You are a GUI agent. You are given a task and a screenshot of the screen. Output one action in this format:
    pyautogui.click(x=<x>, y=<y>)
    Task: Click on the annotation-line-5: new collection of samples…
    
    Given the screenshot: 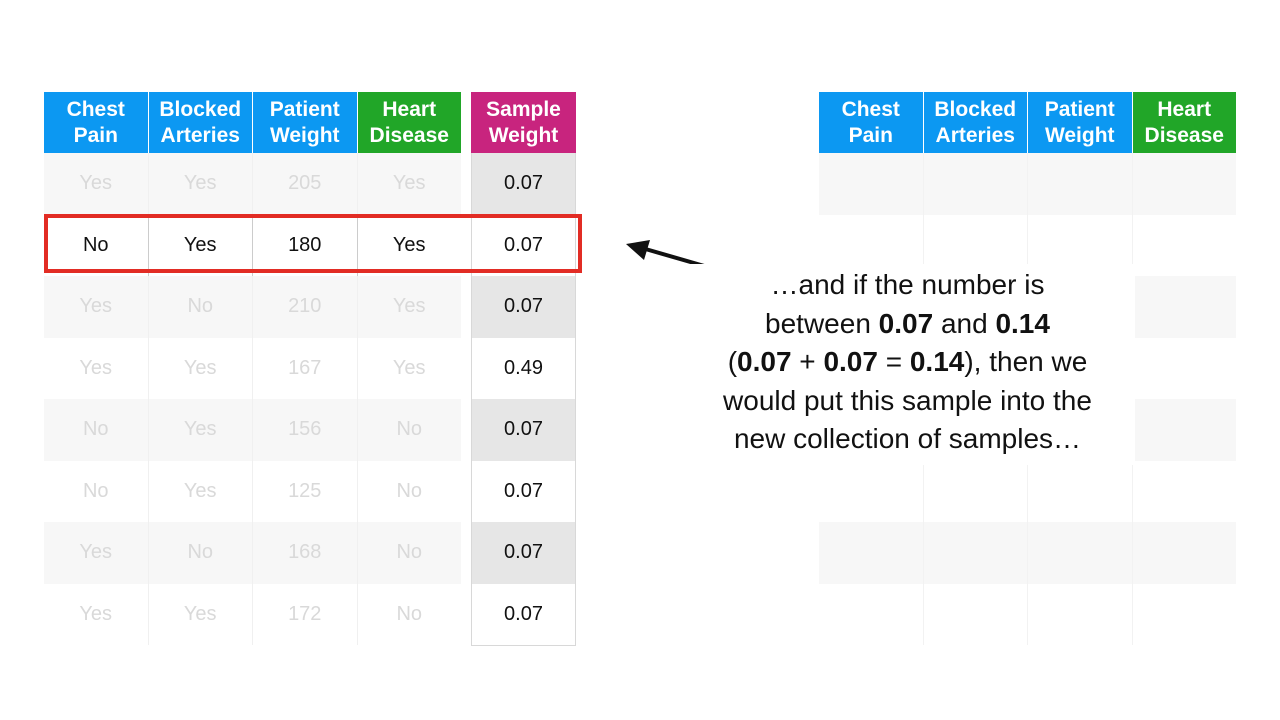 What is the action you would take?
    pyautogui.click(x=907, y=438)
    